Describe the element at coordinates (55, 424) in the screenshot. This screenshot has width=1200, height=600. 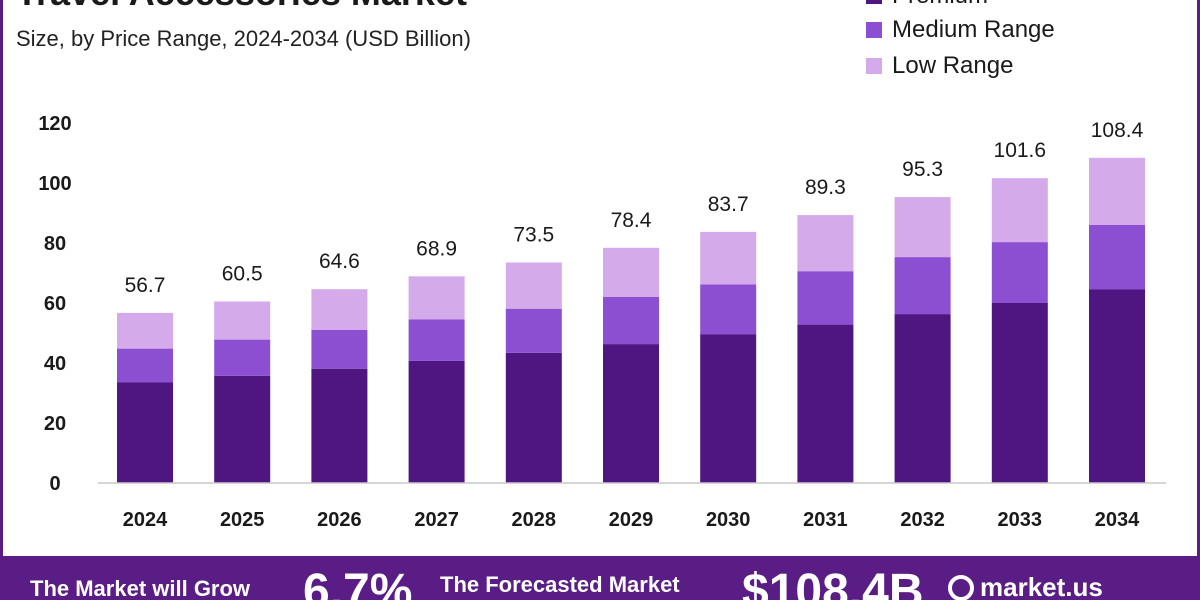
I see `y-tick-label: 20` at that location.